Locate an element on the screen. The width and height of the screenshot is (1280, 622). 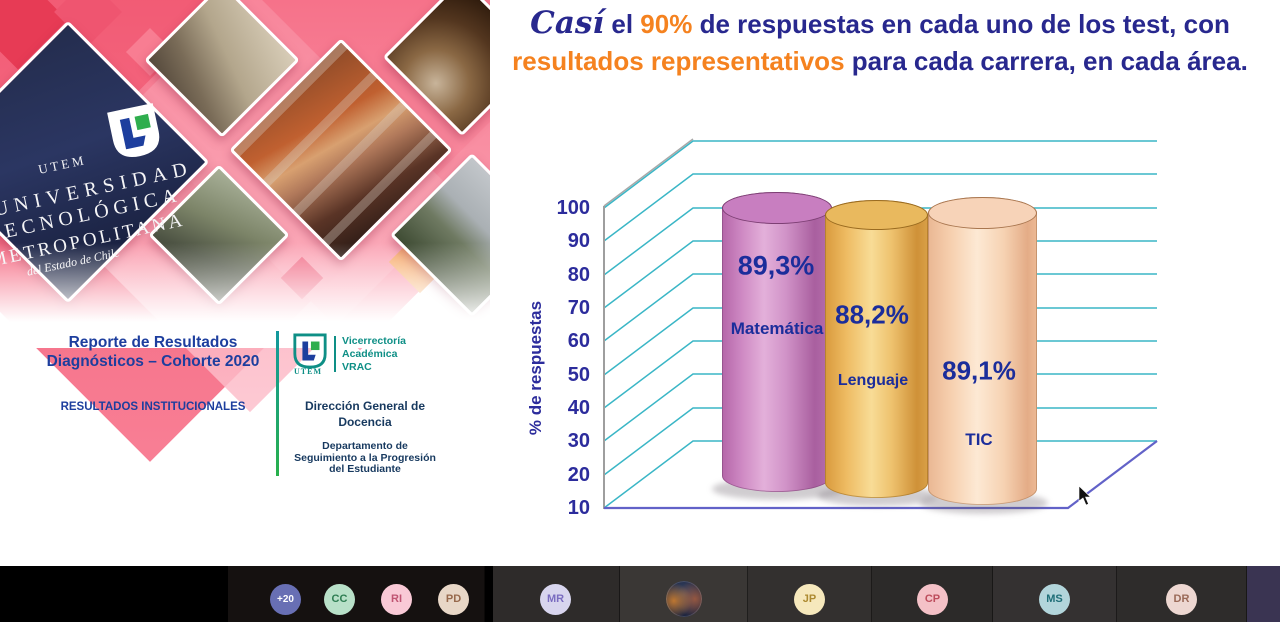
participant-avatar-cc: CC is located at coordinates (339, 599).